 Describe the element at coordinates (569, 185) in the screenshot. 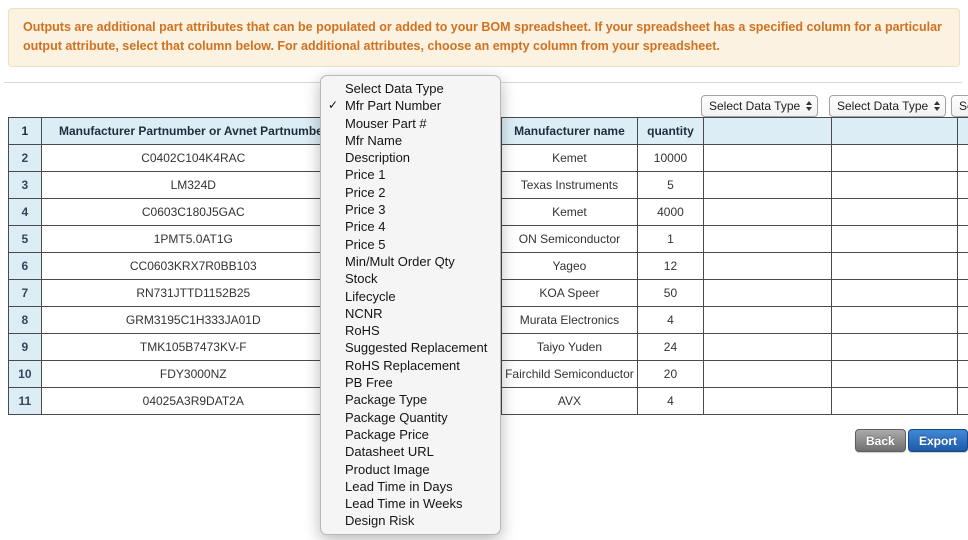

I see `manufacturer-cell: Texas Instruments` at that location.